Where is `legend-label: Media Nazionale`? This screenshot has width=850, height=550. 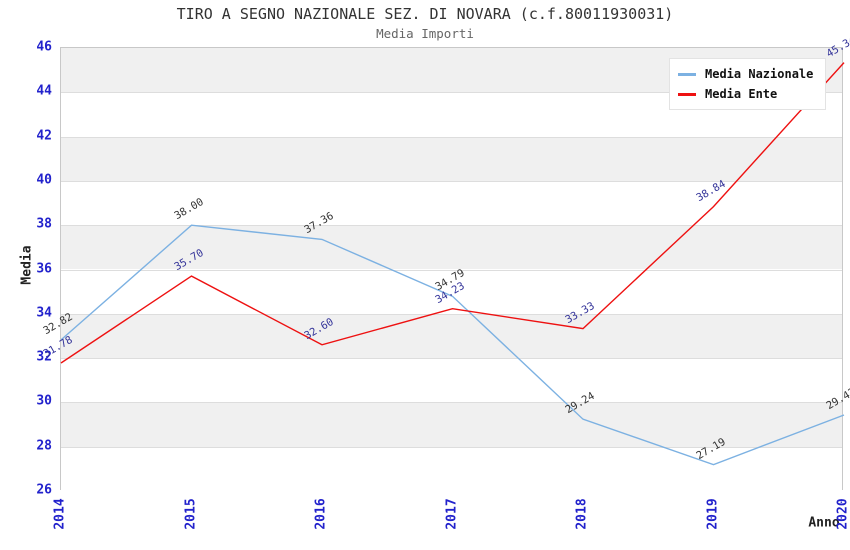 legend-label: Media Nazionale is located at coordinates (759, 74).